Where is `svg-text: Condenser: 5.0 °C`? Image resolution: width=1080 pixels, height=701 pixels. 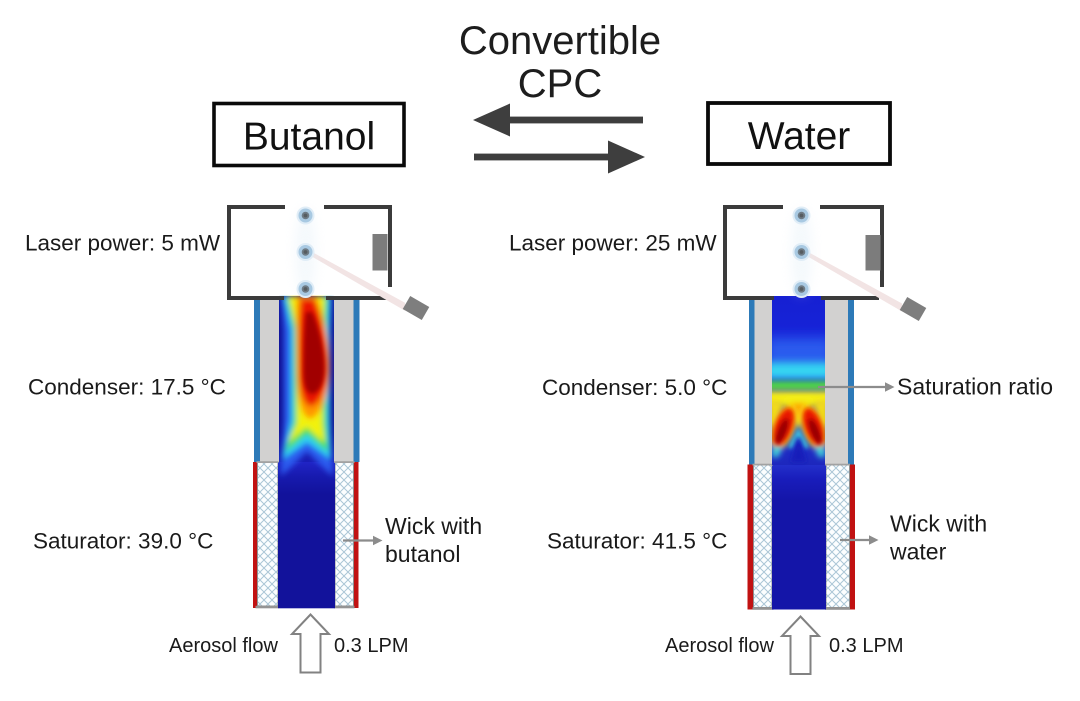 svg-text: Condenser: 5.0 °C is located at coordinates (634, 387).